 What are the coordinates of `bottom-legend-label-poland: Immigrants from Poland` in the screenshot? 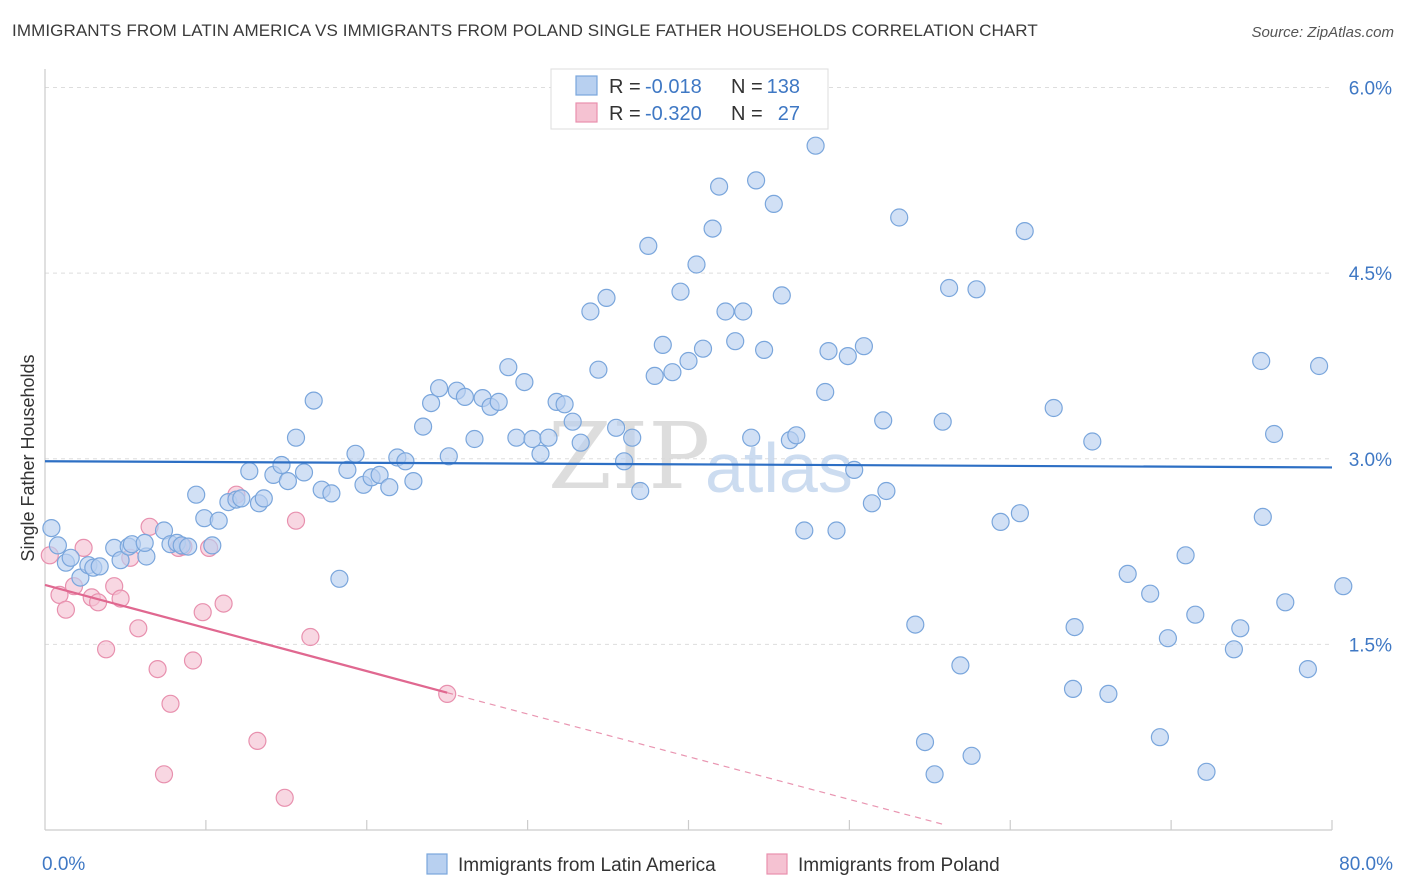 It's located at (899, 865).